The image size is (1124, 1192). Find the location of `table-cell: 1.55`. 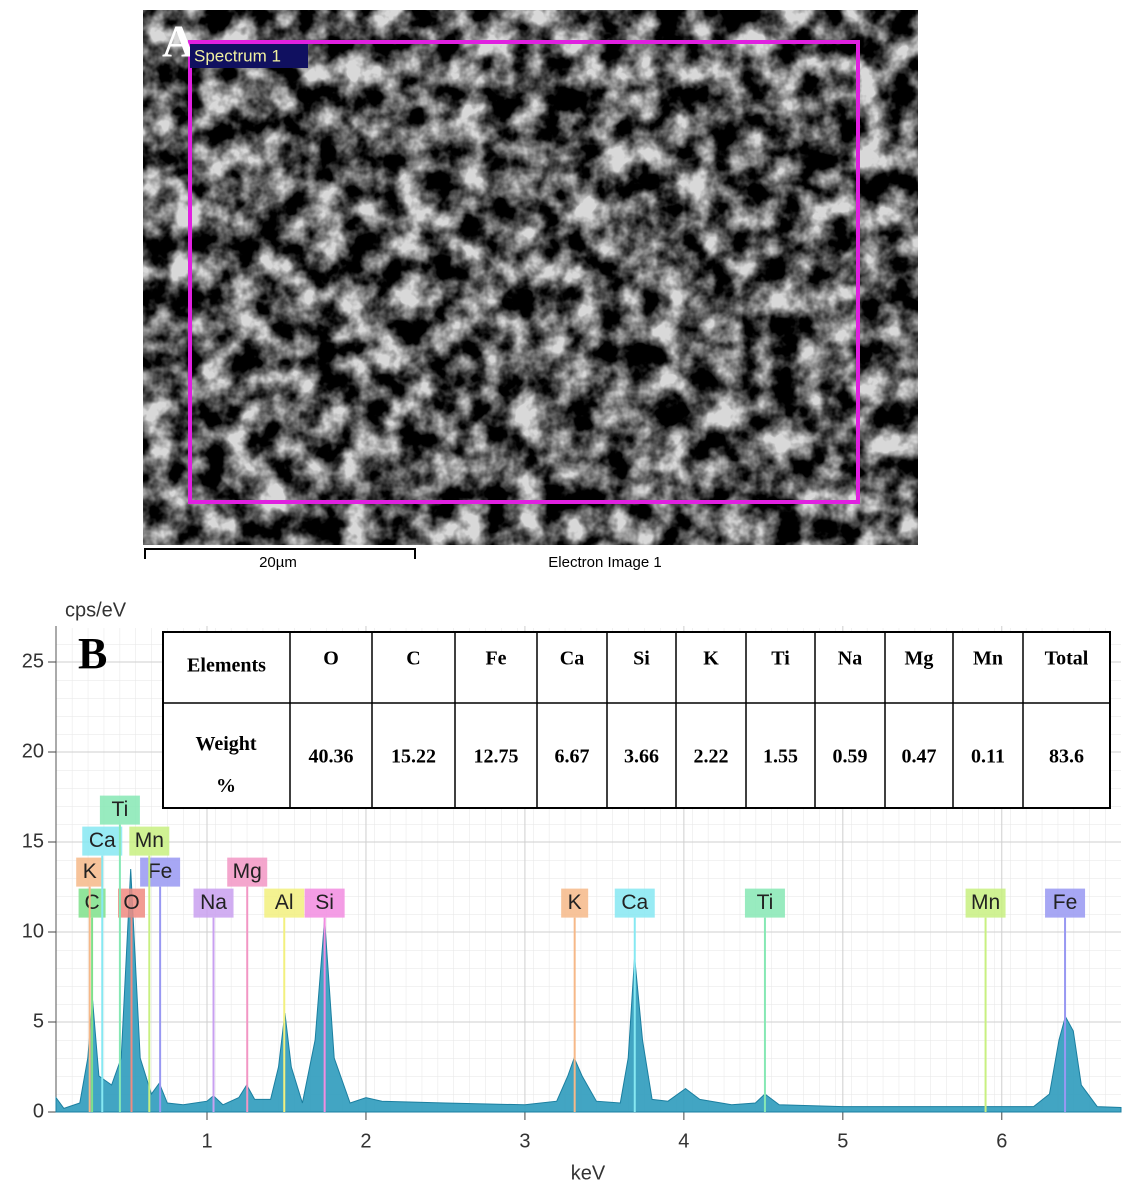

table-cell: 1.55 is located at coordinates (780, 757).